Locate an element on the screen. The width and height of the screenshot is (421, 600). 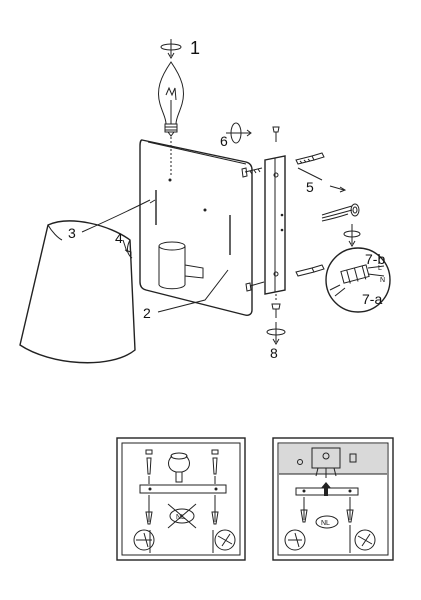
step-4-label: 4 is located at coordinates (119, 238).